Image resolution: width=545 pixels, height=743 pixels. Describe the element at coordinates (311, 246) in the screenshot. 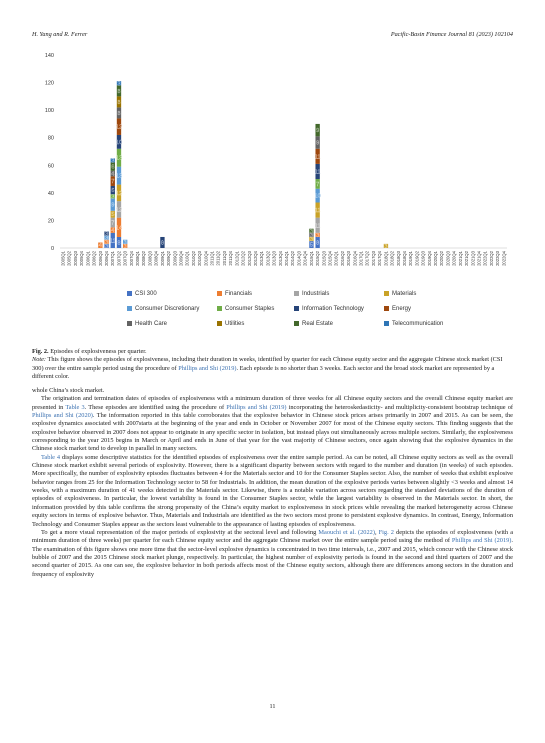

I see `bar-data-label: 5` at that location.